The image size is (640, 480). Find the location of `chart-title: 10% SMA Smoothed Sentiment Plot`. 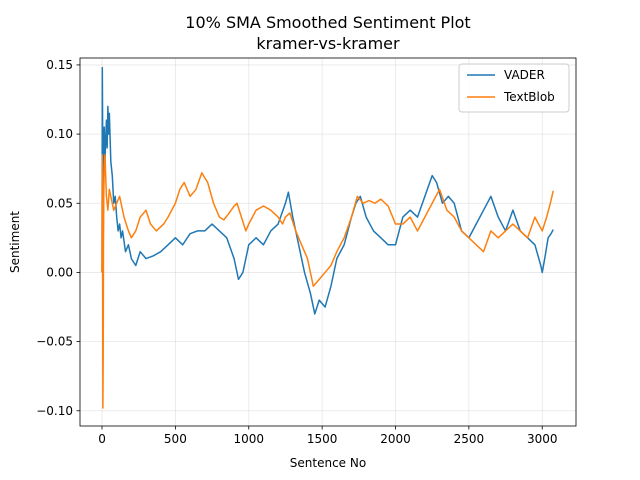

chart-title: 10% SMA Smoothed Sentiment Plot is located at coordinates (327, 22).